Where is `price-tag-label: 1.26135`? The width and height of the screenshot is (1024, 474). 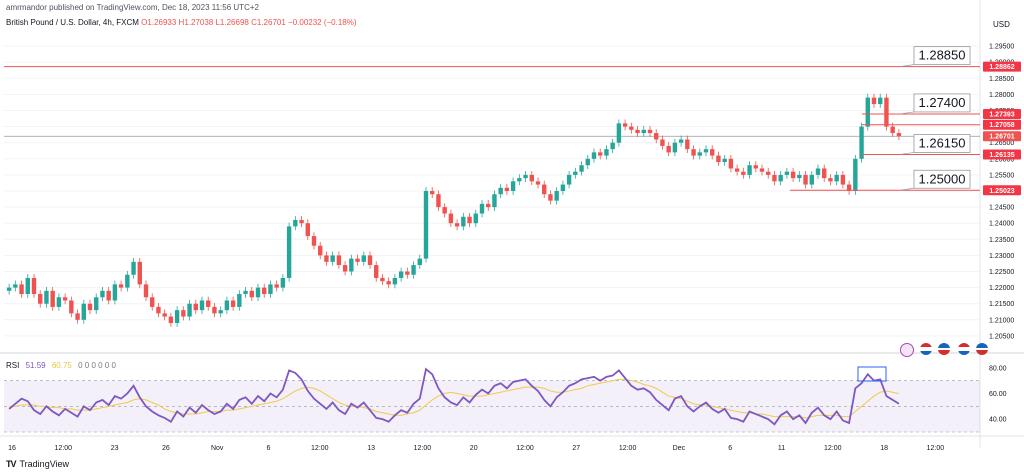 price-tag-label: 1.26135 is located at coordinates (1001, 155).